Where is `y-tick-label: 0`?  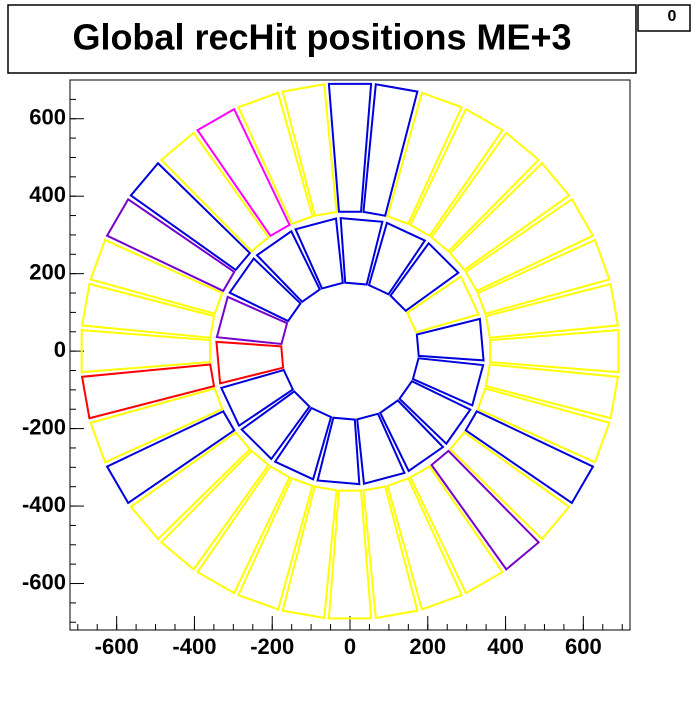
y-tick-label: 0 is located at coordinates (60, 349).